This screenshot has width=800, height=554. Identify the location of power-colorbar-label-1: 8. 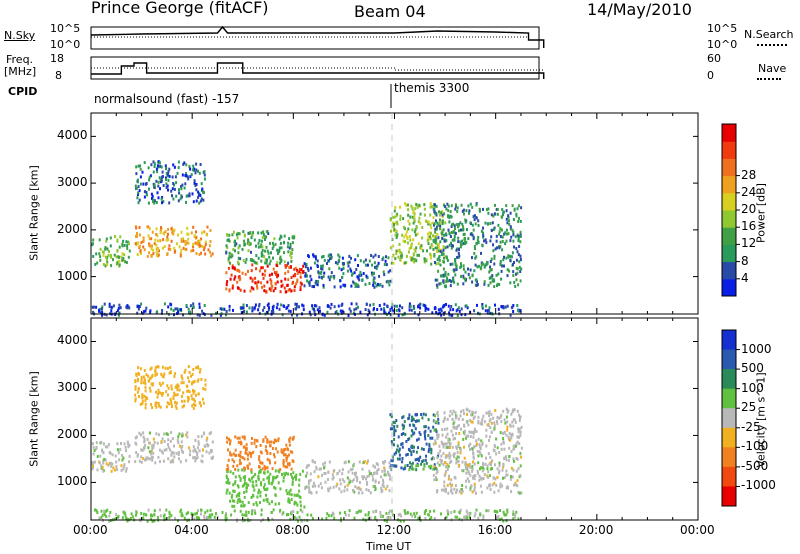
(745, 260).